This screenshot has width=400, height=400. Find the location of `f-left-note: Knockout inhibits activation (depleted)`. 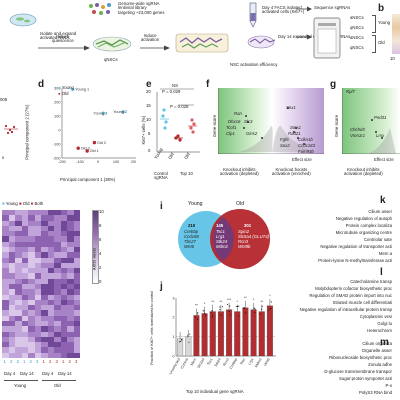

f-left-note: Knockout inhibits activation (depleted) is located at coordinates (239, 172).